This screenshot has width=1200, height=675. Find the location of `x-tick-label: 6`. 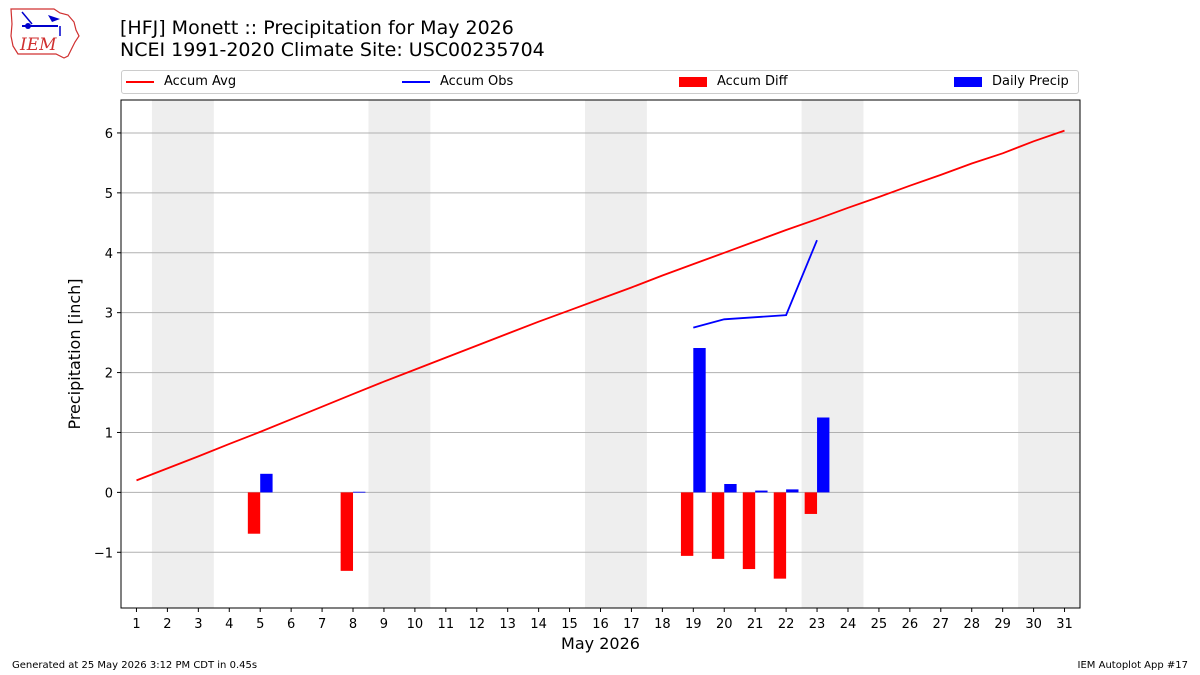

x-tick-label: 6 is located at coordinates (291, 624).